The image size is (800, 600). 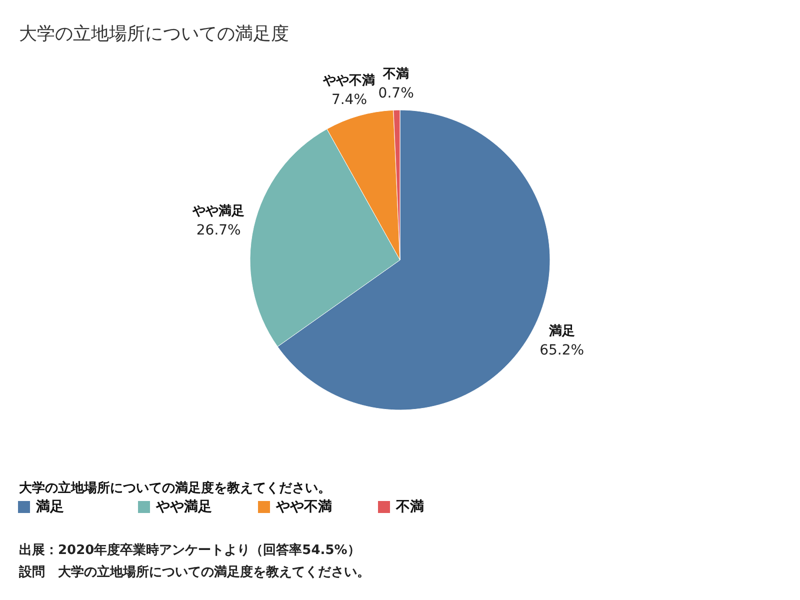 I want to click on slice-label: 不満, so click(x=396, y=74).